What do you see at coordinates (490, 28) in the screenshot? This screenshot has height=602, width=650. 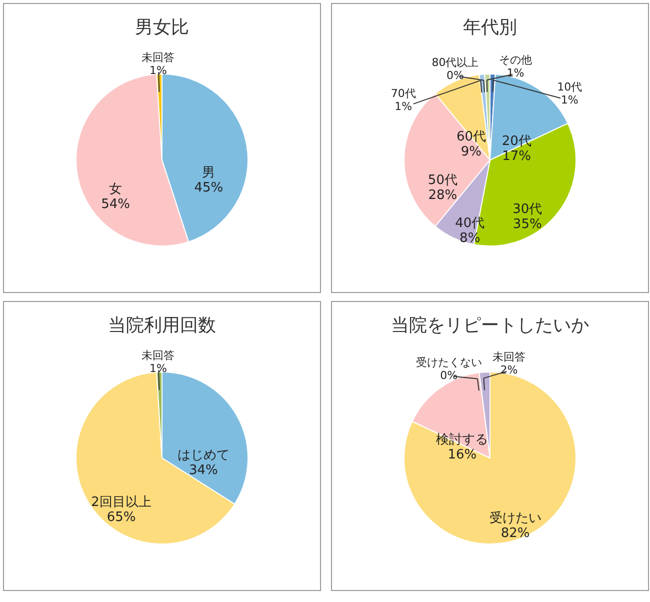 I see `chart-title: 年代別` at bounding box center [490, 28].